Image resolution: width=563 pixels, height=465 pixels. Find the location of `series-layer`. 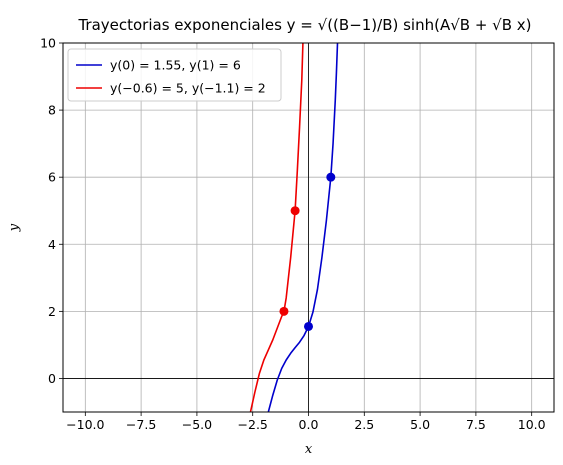

series-layer is located at coordinates (294, 227).